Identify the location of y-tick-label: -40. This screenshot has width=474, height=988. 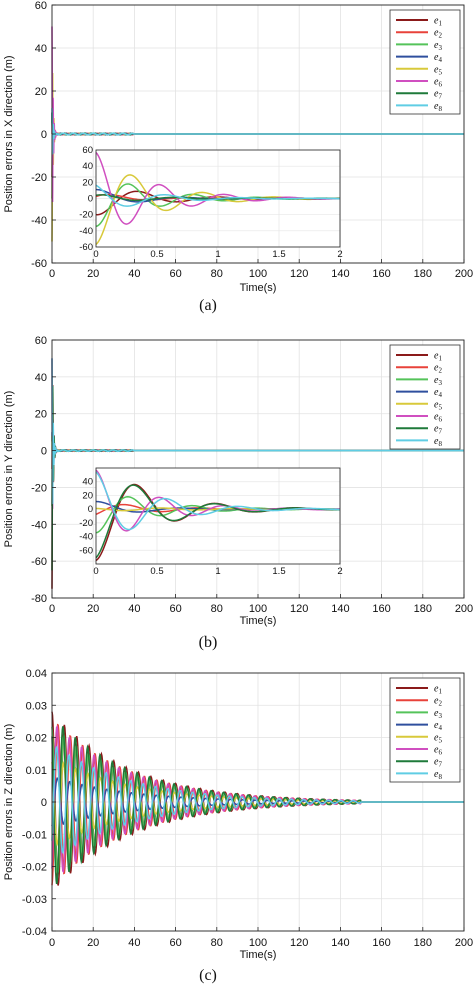
(39, 525).